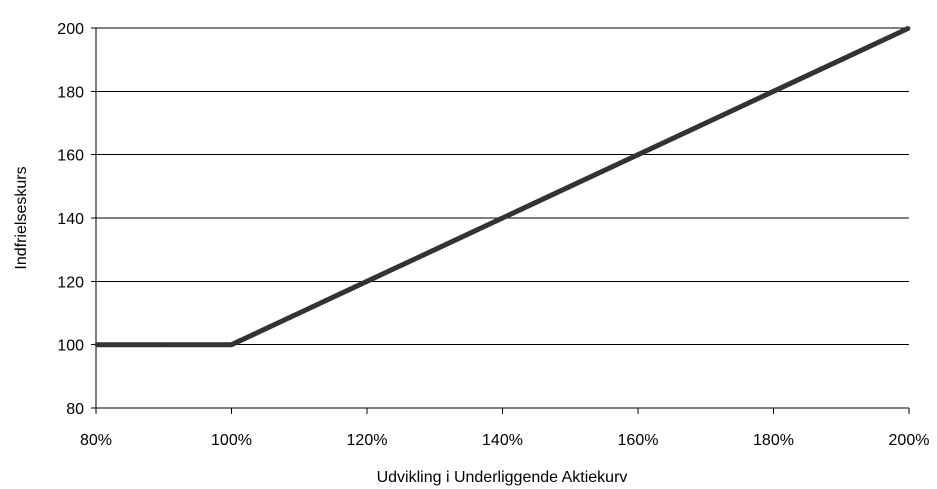 The height and width of the screenshot is (489, 937). What do you see at coordinates (70, 219) in the screenshot?
I see `y-tick-label-3: 140` at bounding box center [70, 219].